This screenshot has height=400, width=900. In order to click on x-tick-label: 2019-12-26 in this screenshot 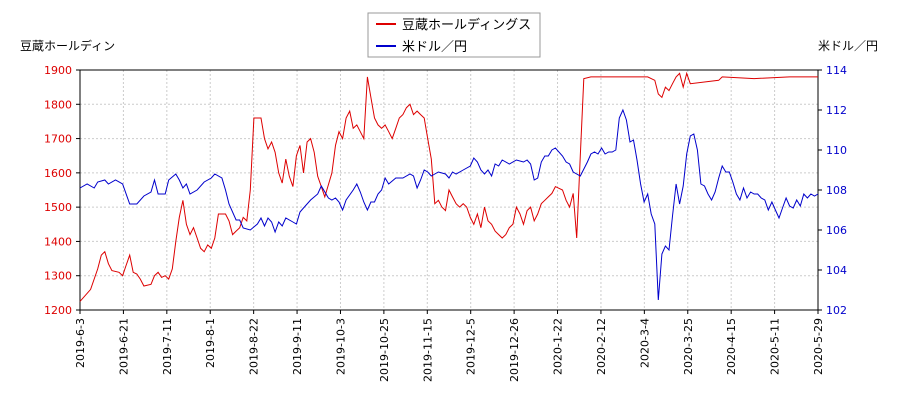, I will do `click(514, 350)`.